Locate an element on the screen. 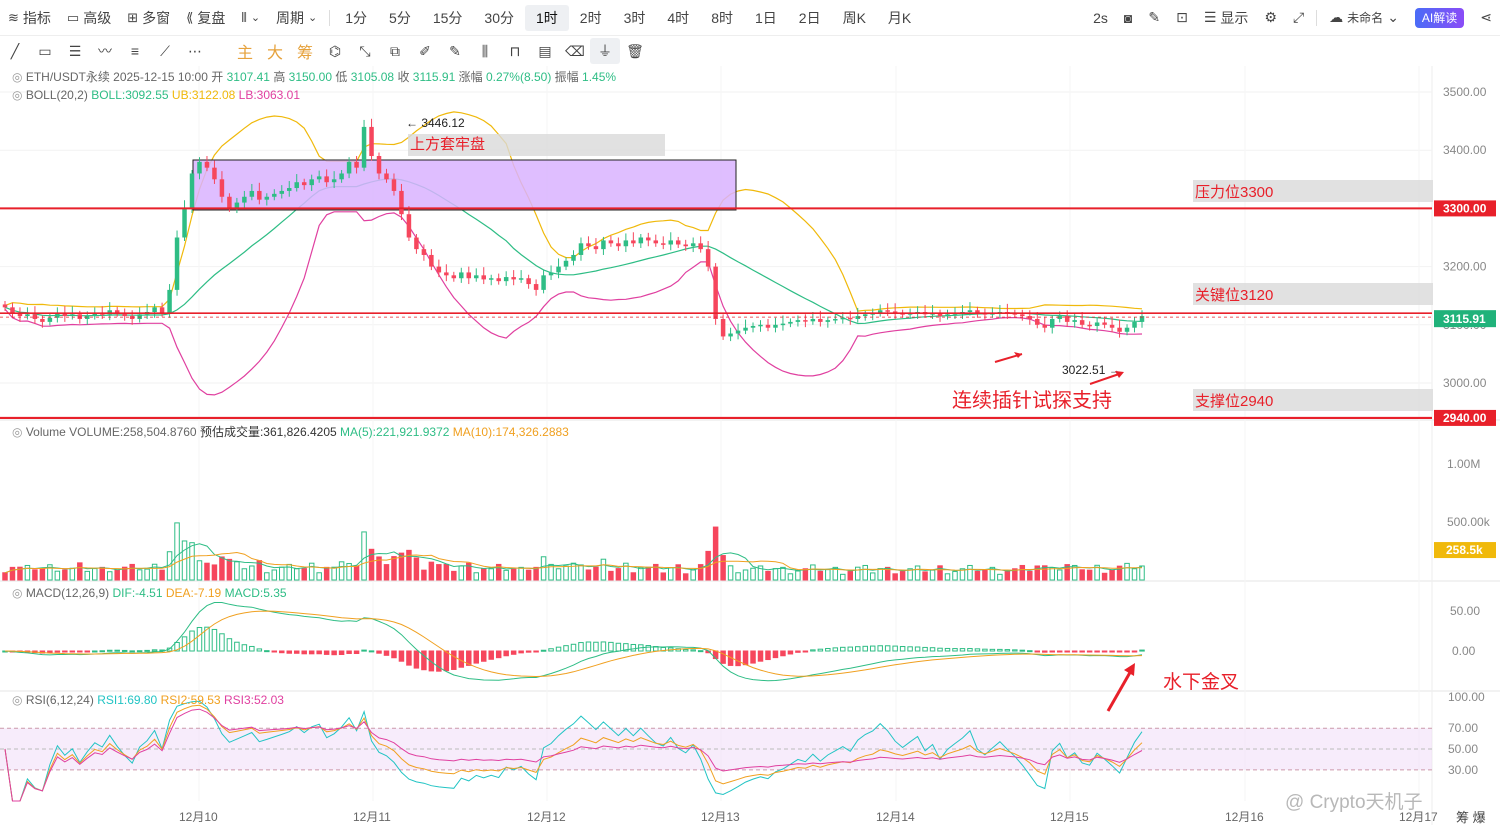 The image size is (1500, 825). rect-tool-icon: ▭ is located at coordinates (45, 50).